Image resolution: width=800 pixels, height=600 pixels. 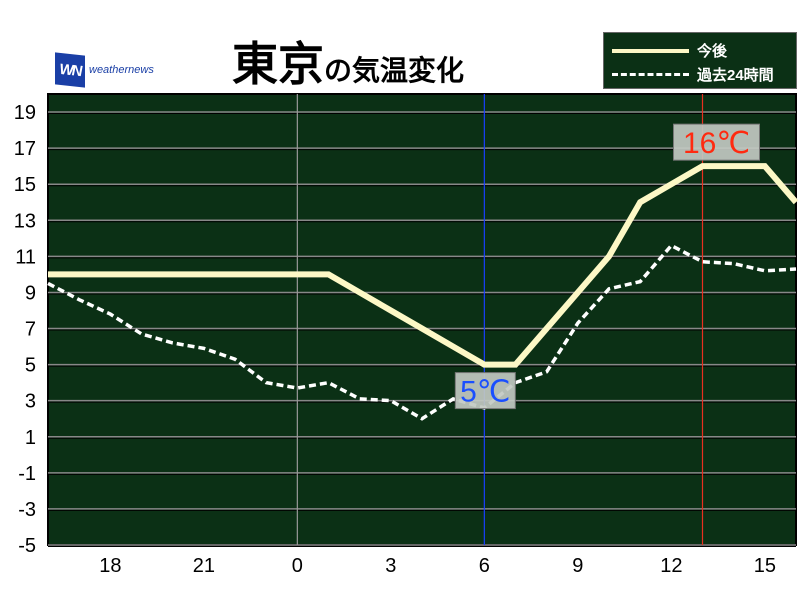 I want to click on chart-title: 東京の気温変化, so click(x=348, y=61).